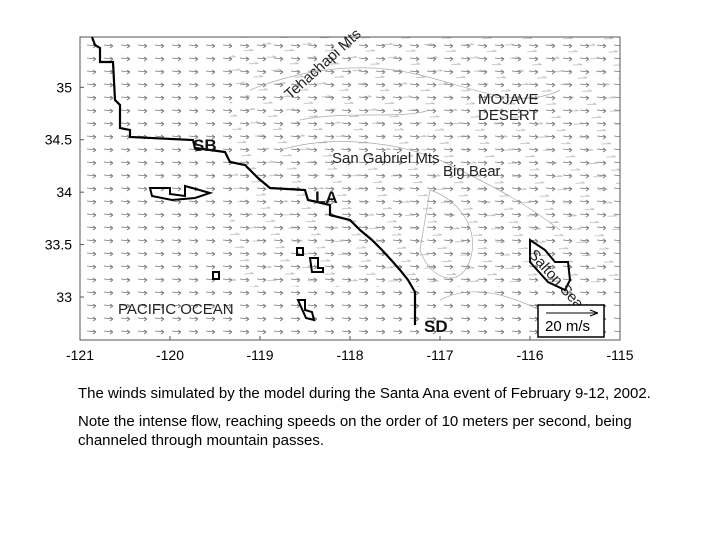 Image resolution: width=720 pixels, height=540 pixels. What do you see at coordinates (350, 355) in the screenshot?
I see `x-tick-label: -118` at bounding box center [350, 355].